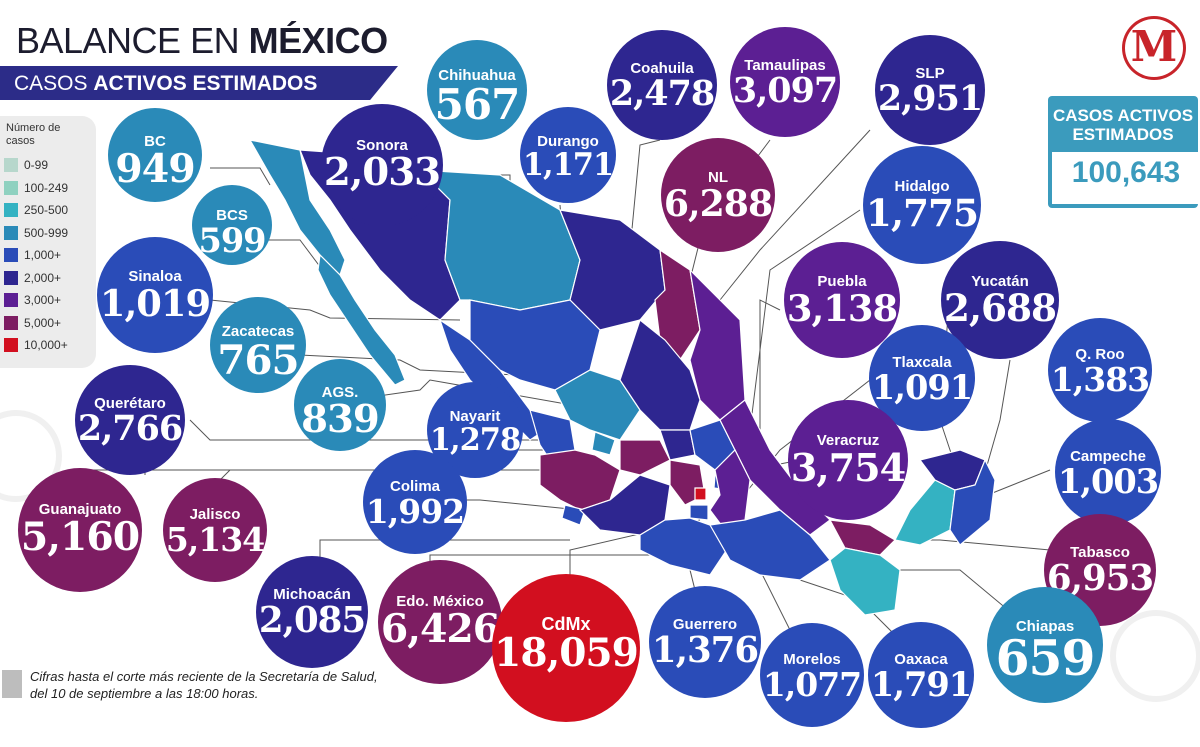 This screenshot has height=747, width=1200. What do you see at coordinates (785, 90) in the screenshot?
I see `state-value: 3,097` at bounding box center [785, 90].